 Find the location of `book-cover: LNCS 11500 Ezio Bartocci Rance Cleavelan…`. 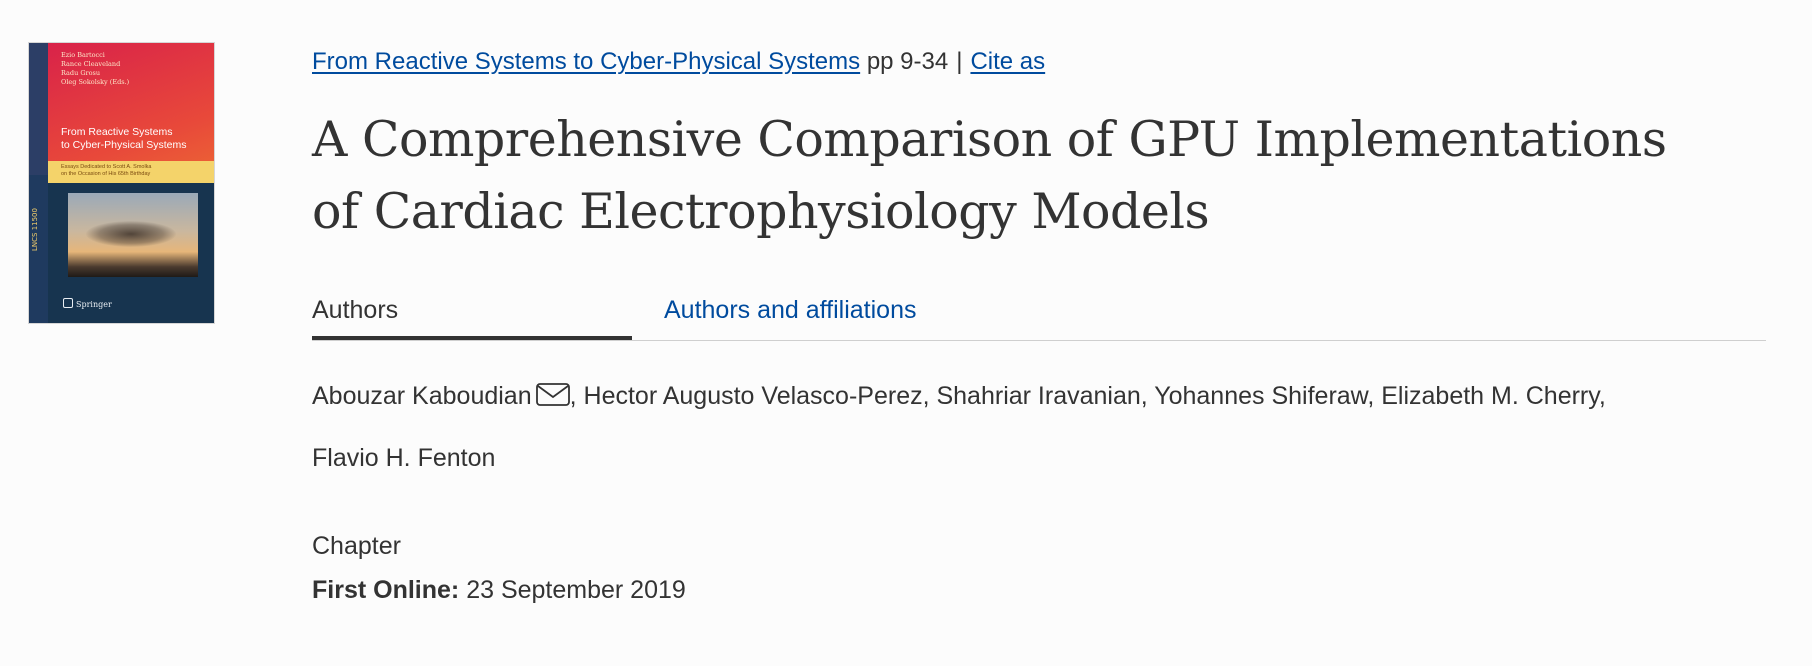

book-cover: LNCS 11500 Ezio Bartocci Rance Cleavelan… is located at coordinates (121, 183).